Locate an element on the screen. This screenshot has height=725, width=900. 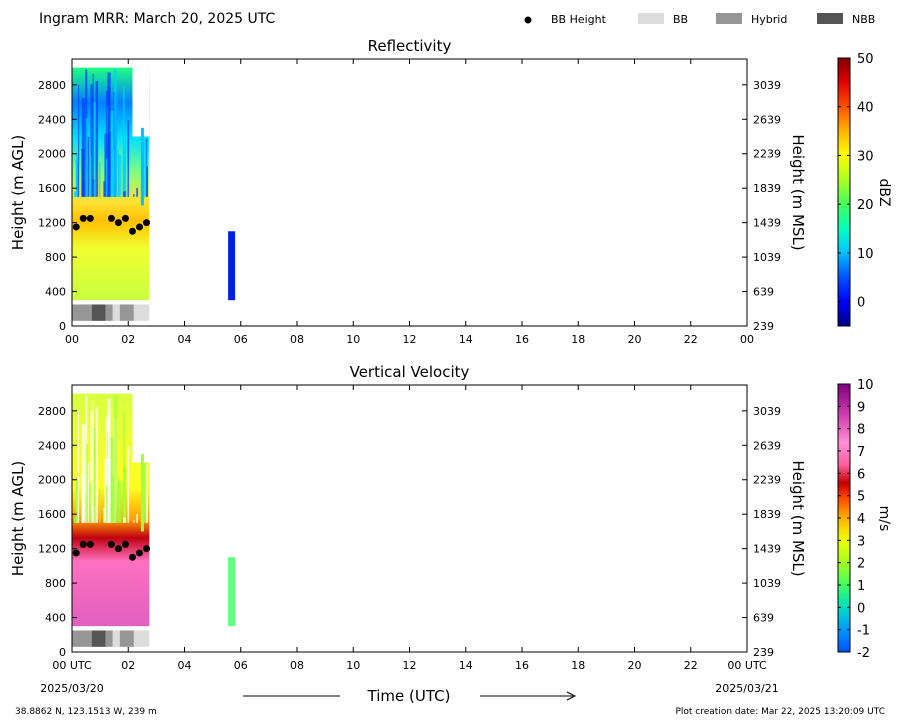
x-tick-label: 22 is located at coordinates (691, 339).